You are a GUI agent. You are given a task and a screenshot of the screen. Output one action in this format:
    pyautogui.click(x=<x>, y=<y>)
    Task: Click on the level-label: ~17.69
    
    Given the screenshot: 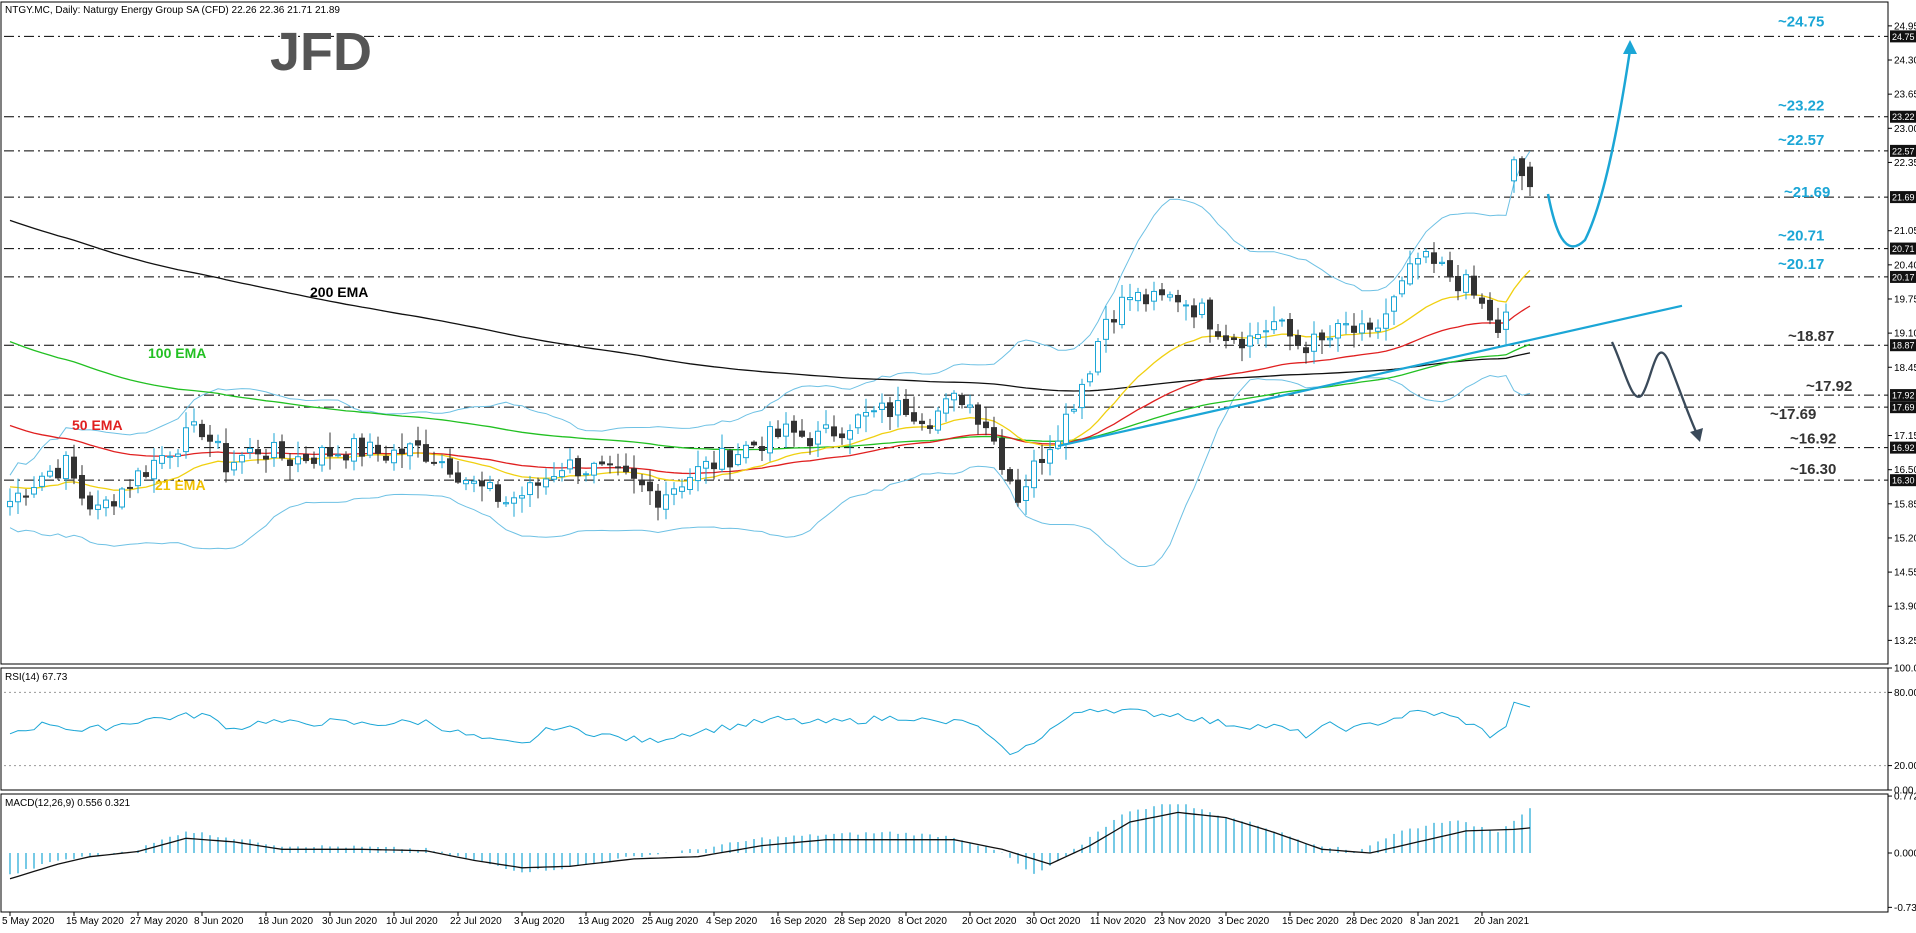 What is the action you would take?
    pyautogui.click(x=1793, y=414)
    